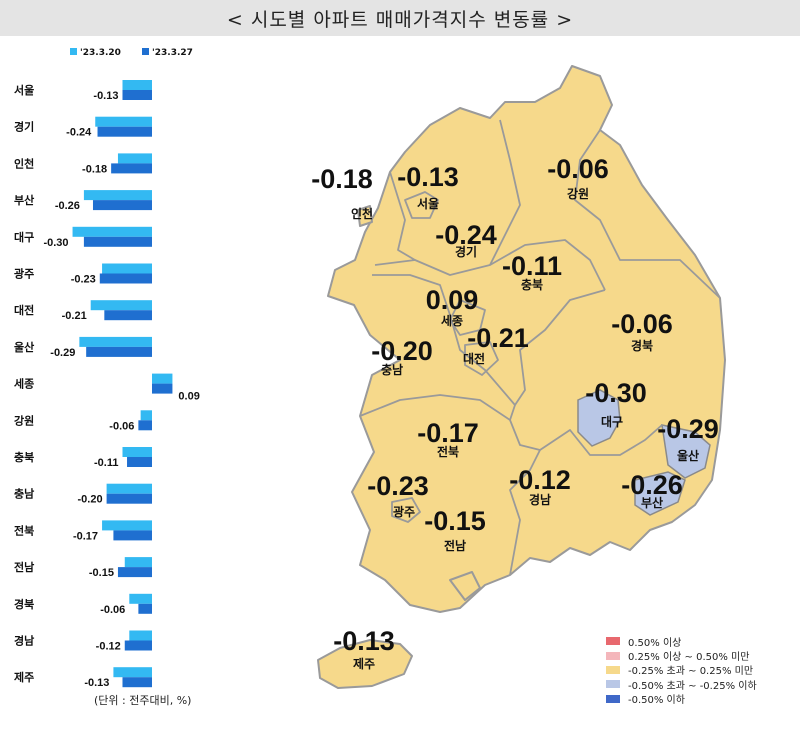 Image resolution: width=800 pixels, height=749 pixels. I want to click on region-name: 광주, so click(404, 511).